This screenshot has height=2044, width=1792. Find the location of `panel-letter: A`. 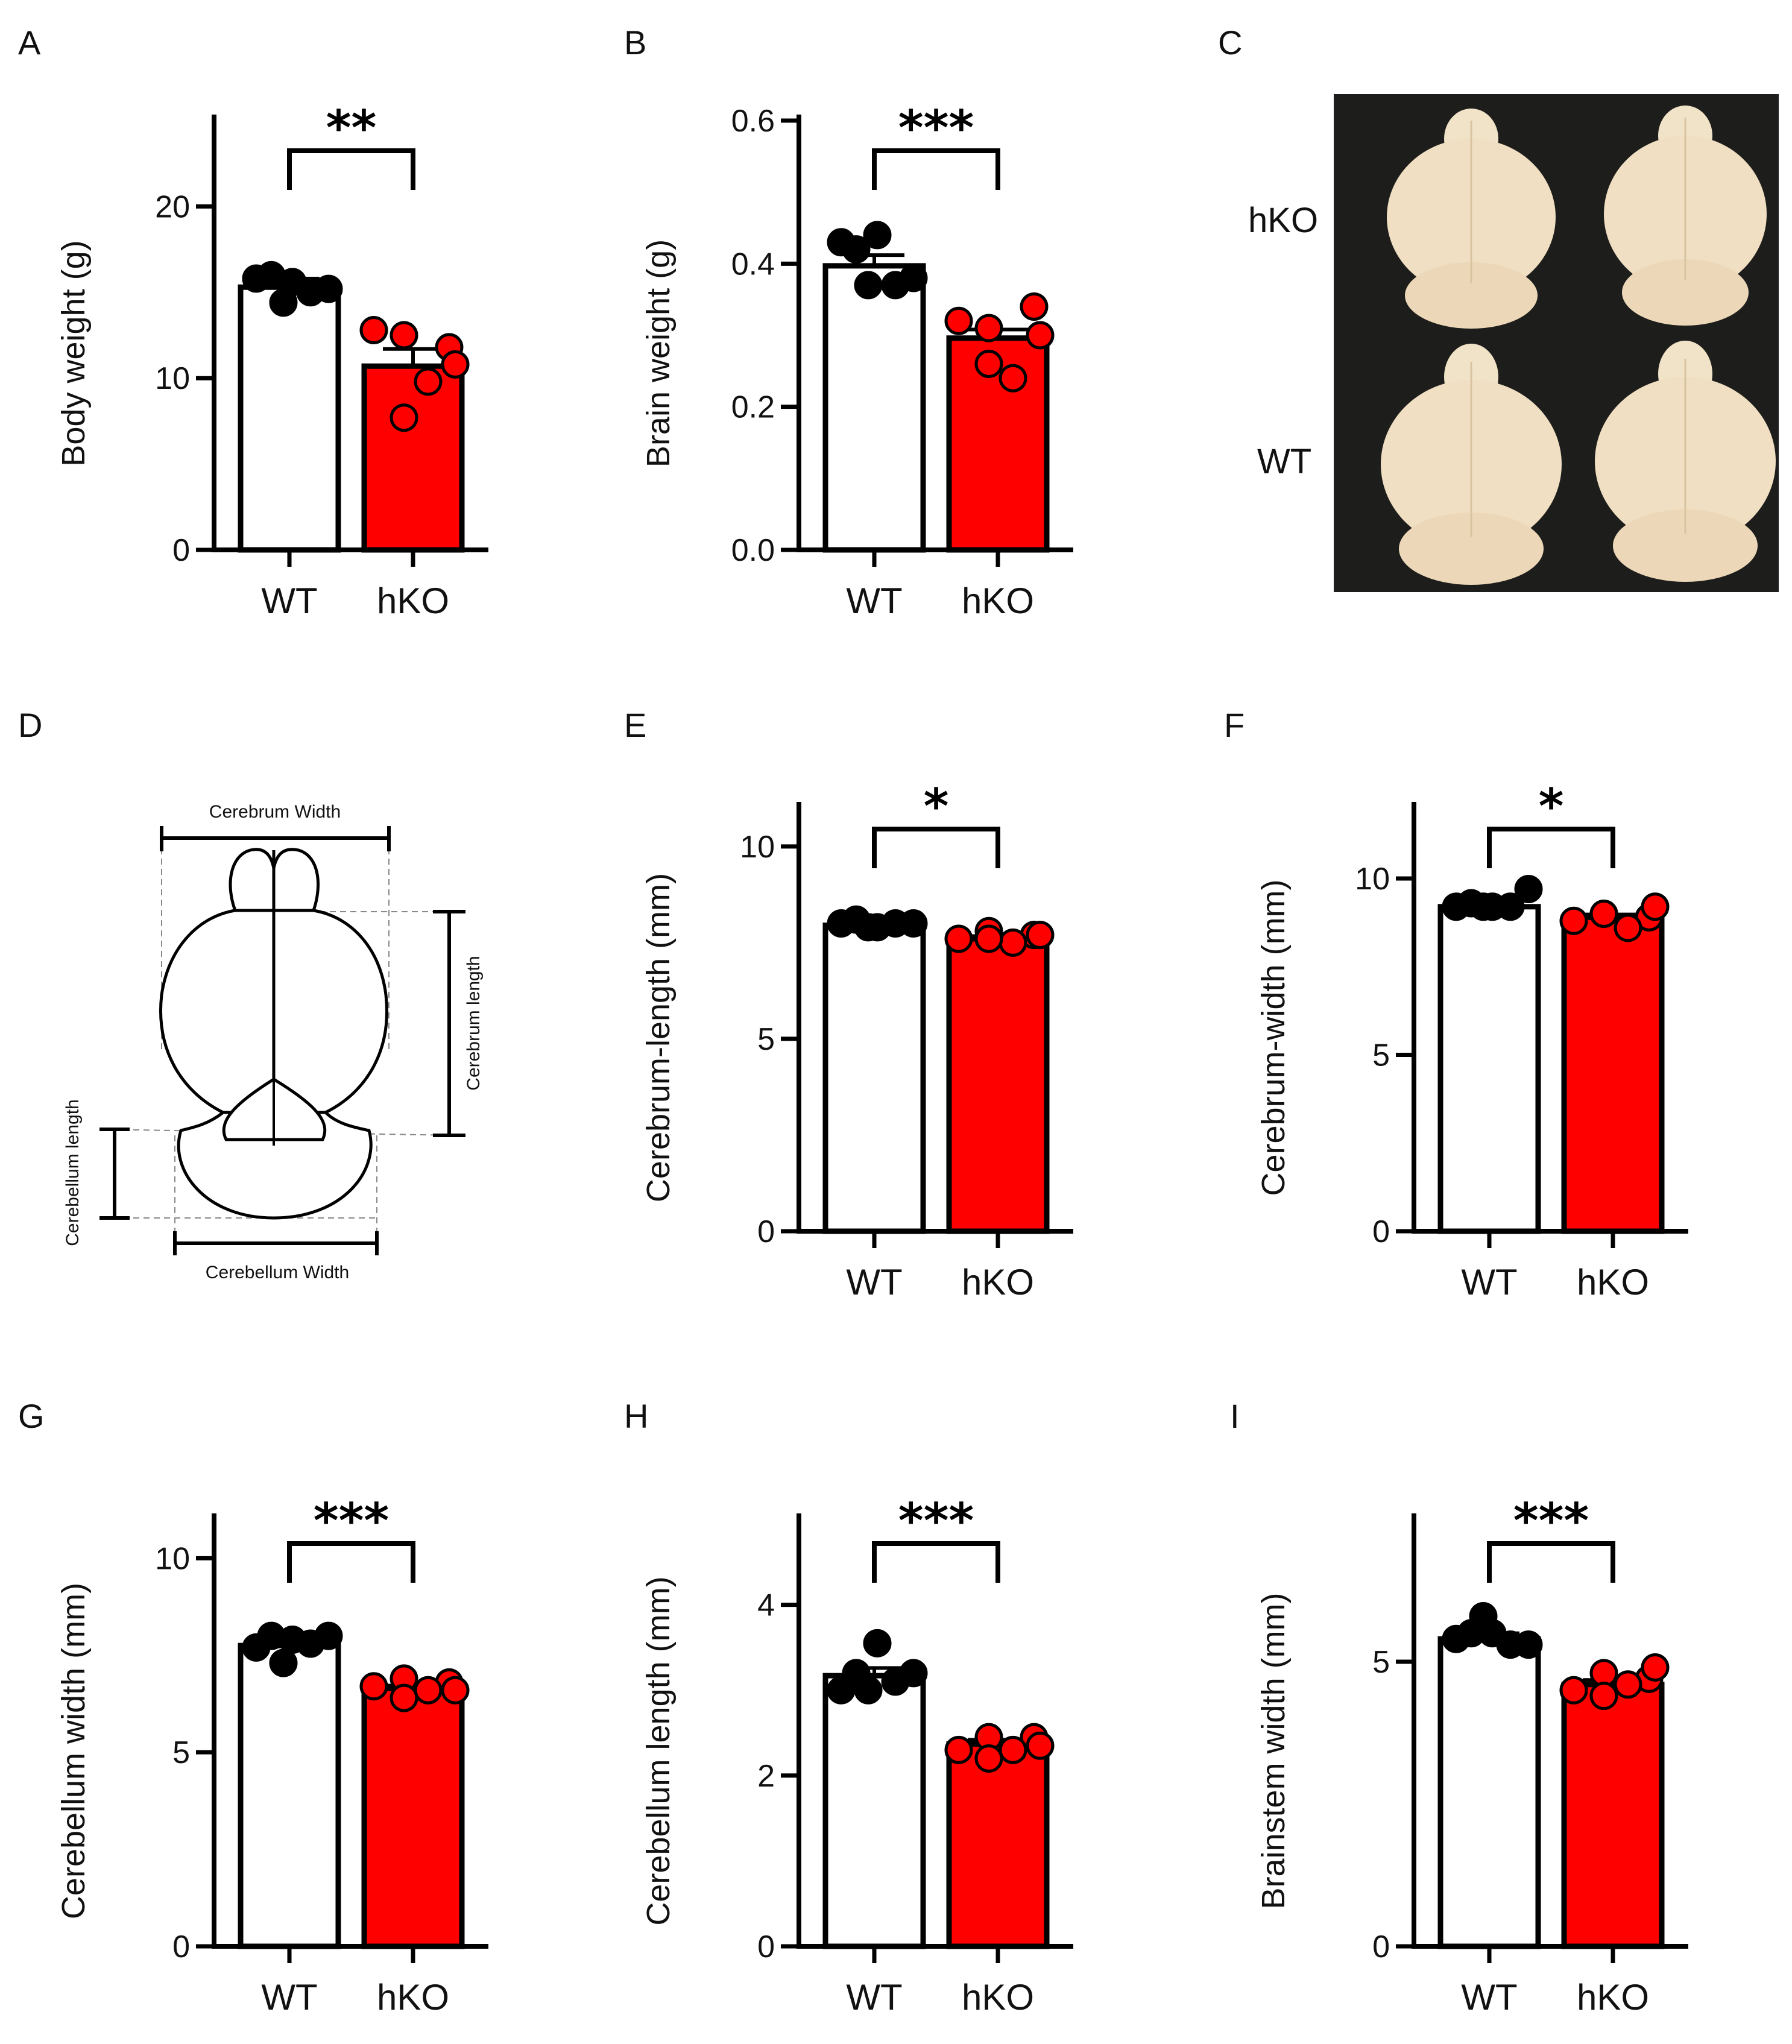

panel-letter: A is located at coordinates (29, 43).